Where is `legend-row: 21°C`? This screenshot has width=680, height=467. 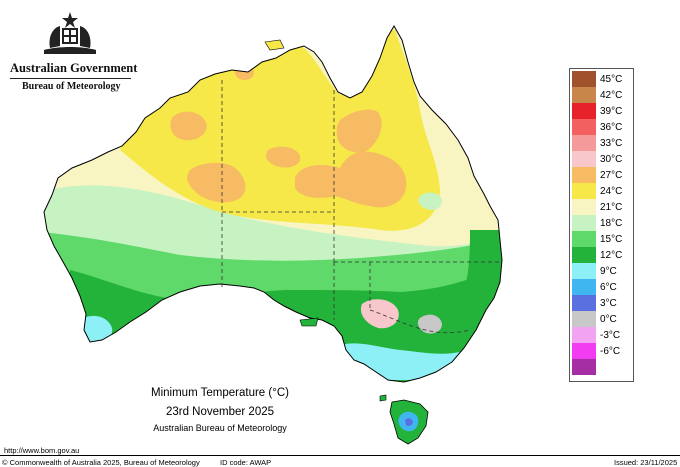
legend-row: 21°C is located at coordinates (601, 207).